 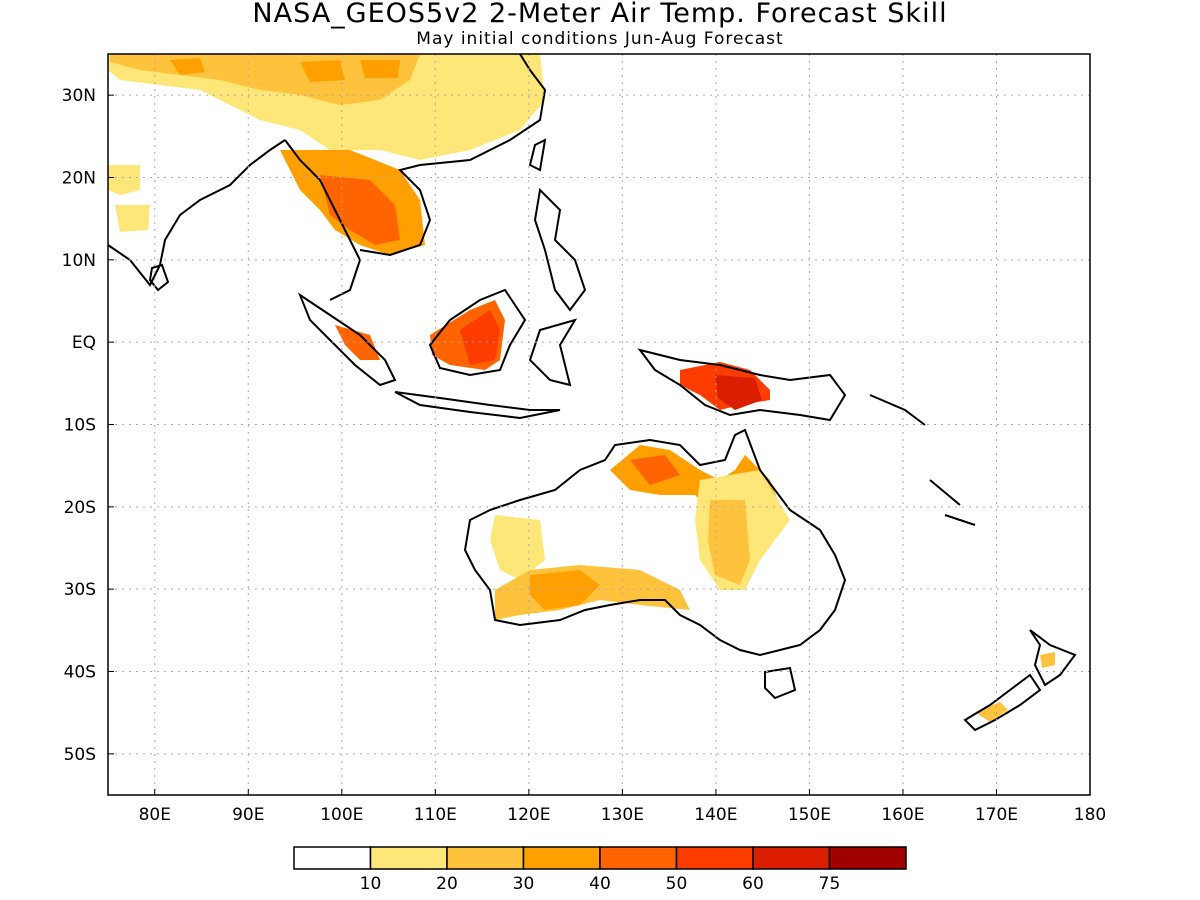 What do you see at coordinates (80, 673) in the screenshot?
I see `lat-tick-label: 40S` at bounding box center [80, 673].